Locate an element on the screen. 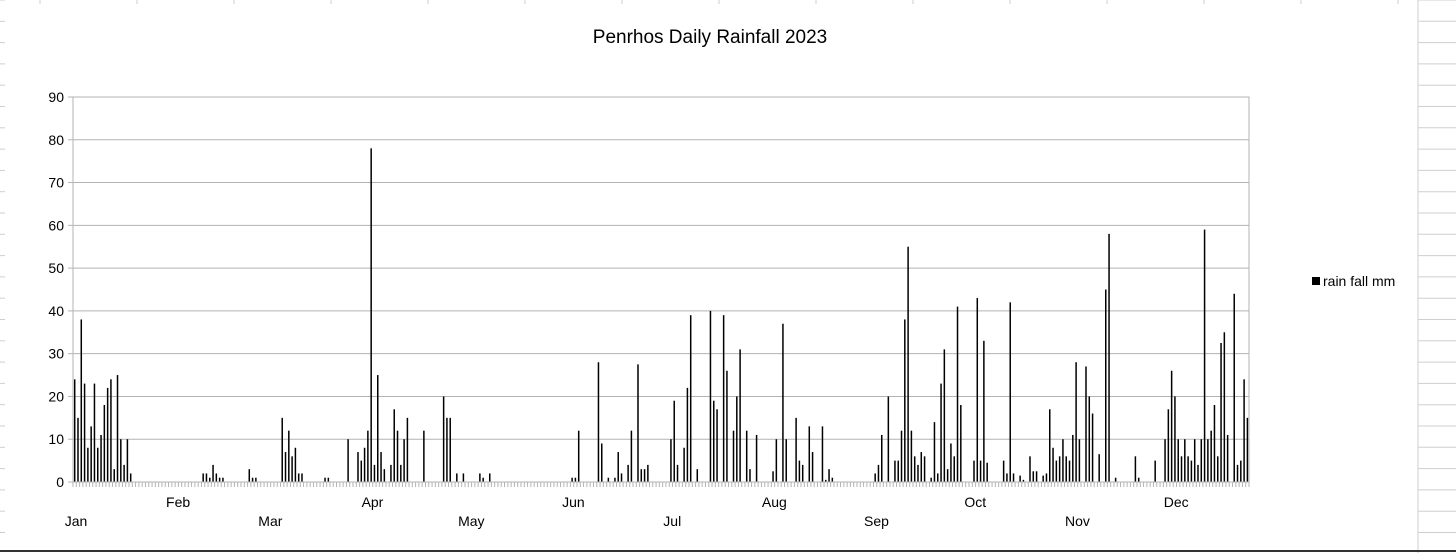 The width and height of the screenshot is (1456, 553). month-label: Jan is located at coordinates (76, 521).